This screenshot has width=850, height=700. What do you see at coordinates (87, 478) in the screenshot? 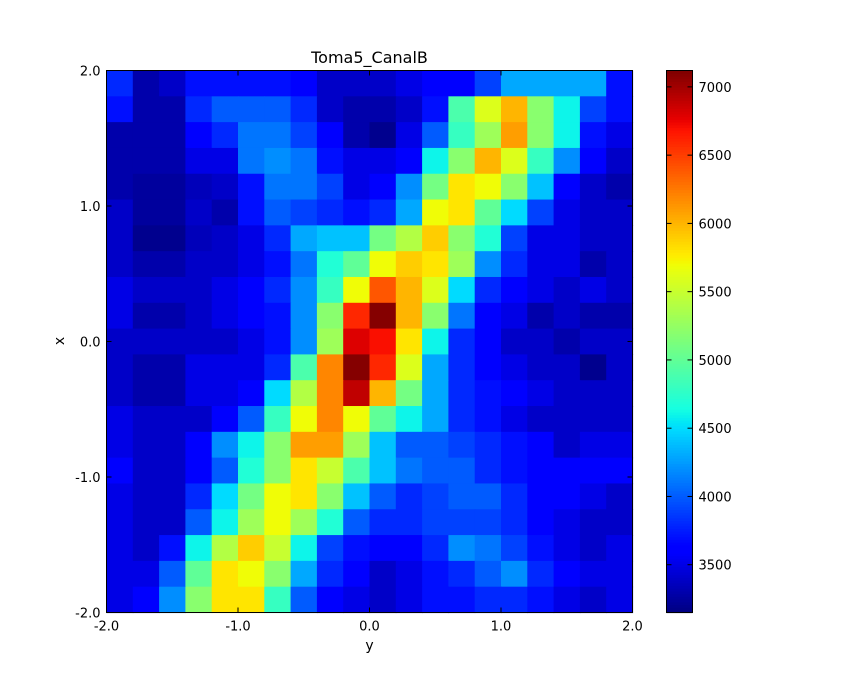
I see `y-tick-label: -1.0` at bounding box center [87, 478].